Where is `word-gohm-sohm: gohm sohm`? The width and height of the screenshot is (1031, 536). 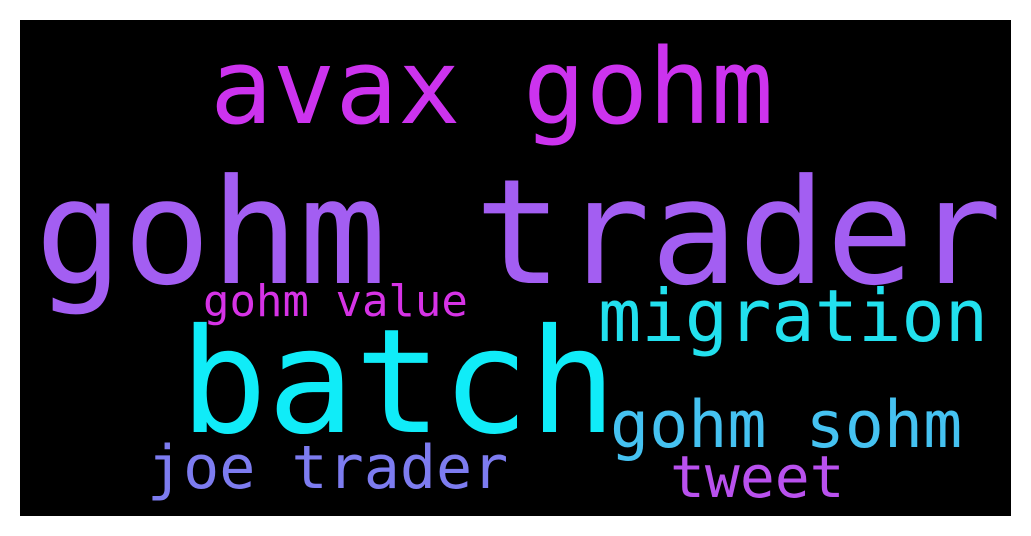
word-gohm-sohm: gohm sohm is located at coordinates (786, 425).